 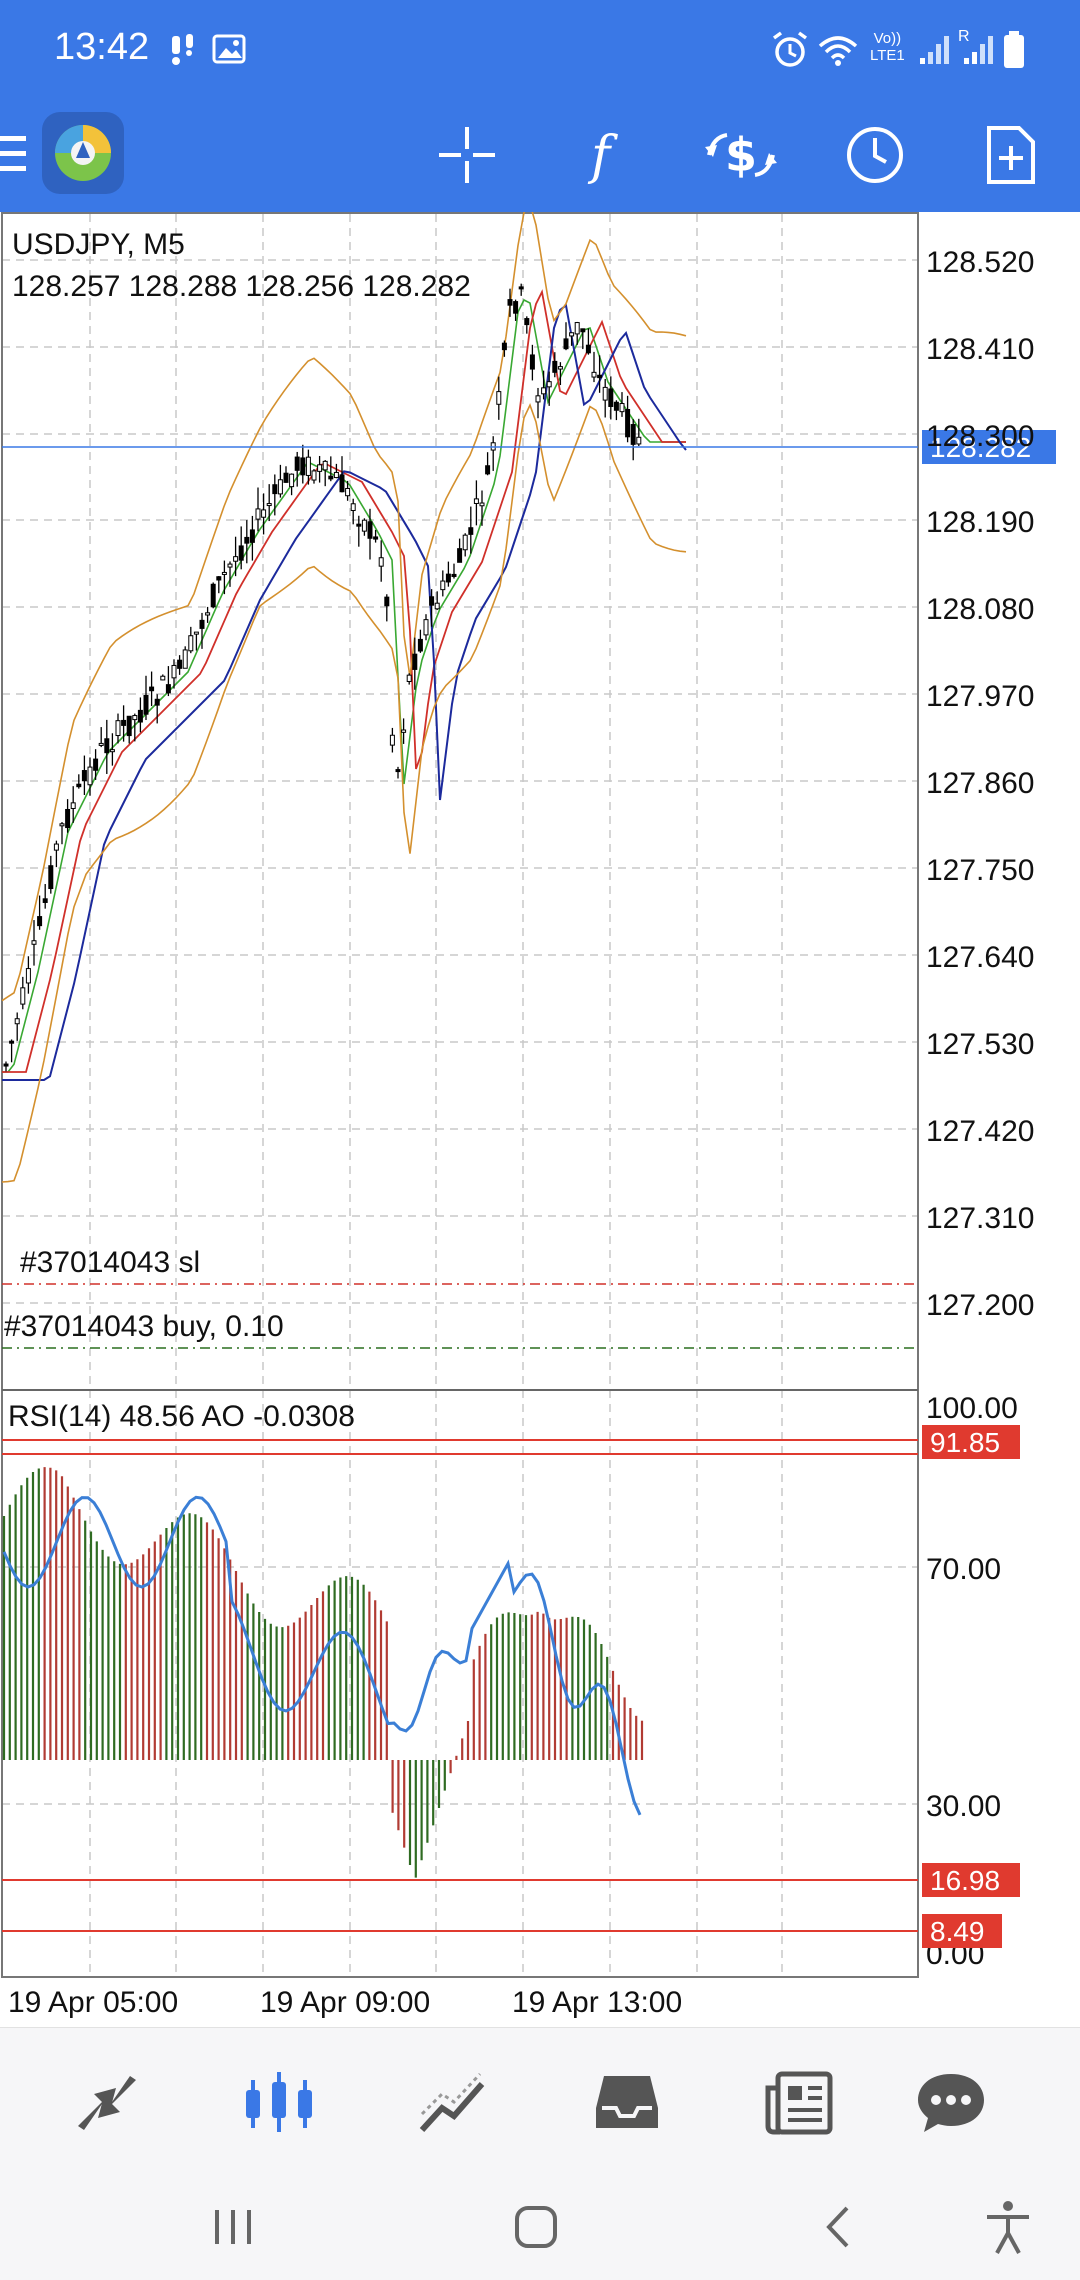 What do you see at coordinates (453, 2103) in the screenshot?
I see `nav-trade` at bounding box center [453, 2103].